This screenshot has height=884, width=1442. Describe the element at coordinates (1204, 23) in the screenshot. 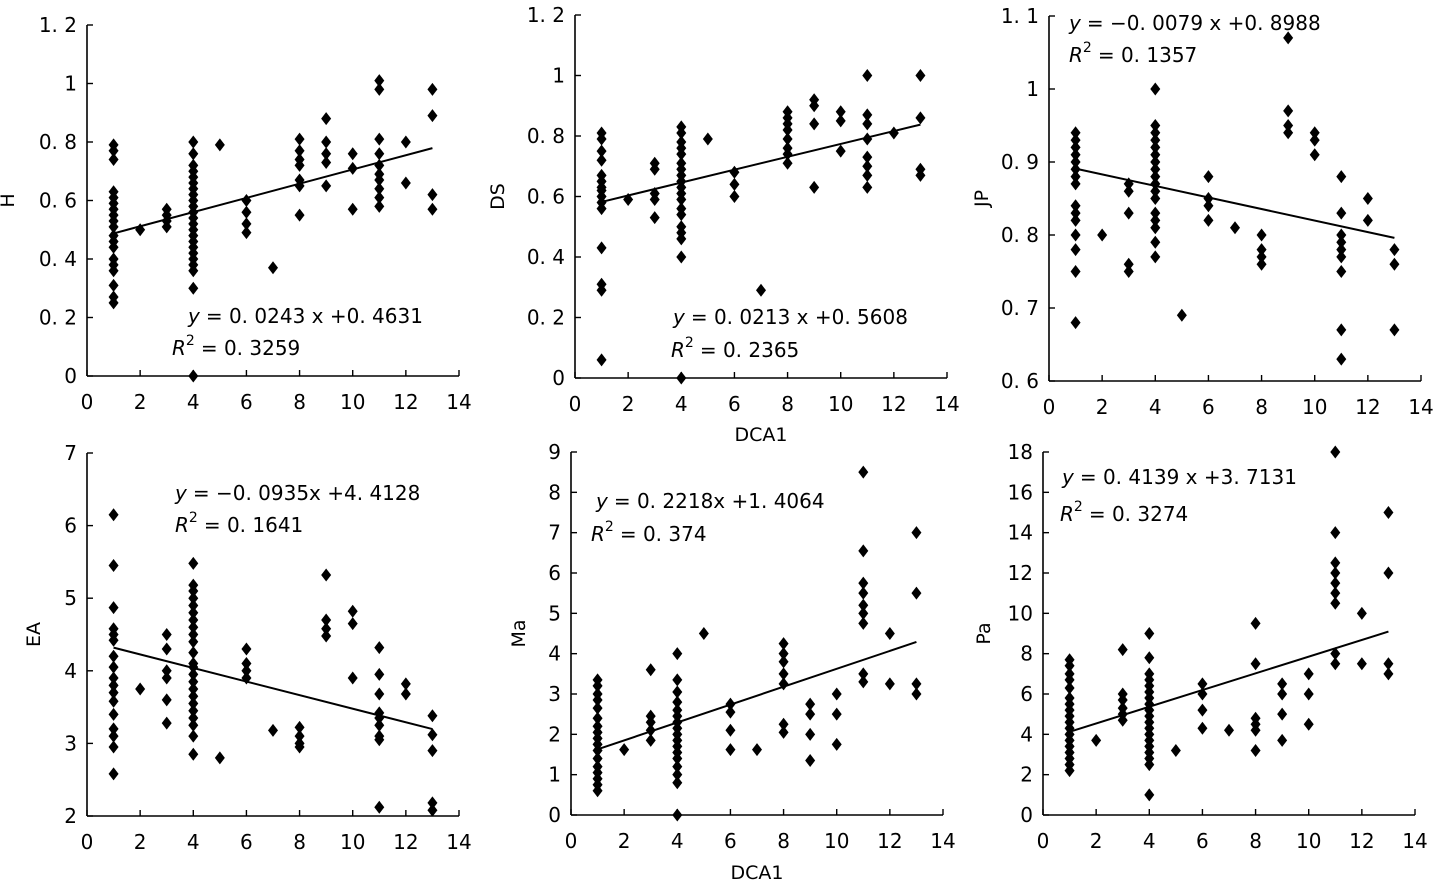

I see `equation-rhs: = −0. 0079 x +0. 8988` at that location.